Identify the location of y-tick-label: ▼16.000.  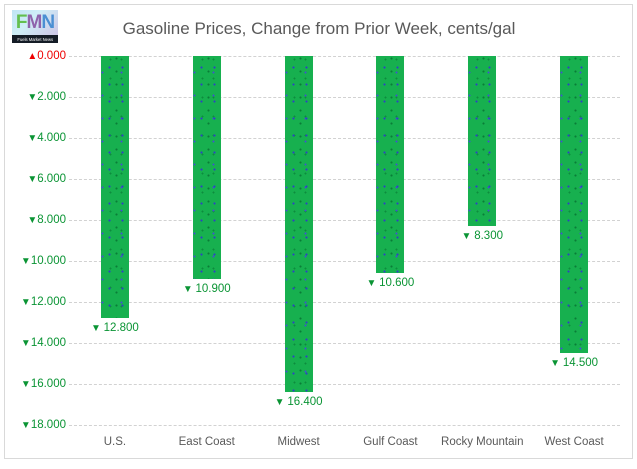
(43, 384).